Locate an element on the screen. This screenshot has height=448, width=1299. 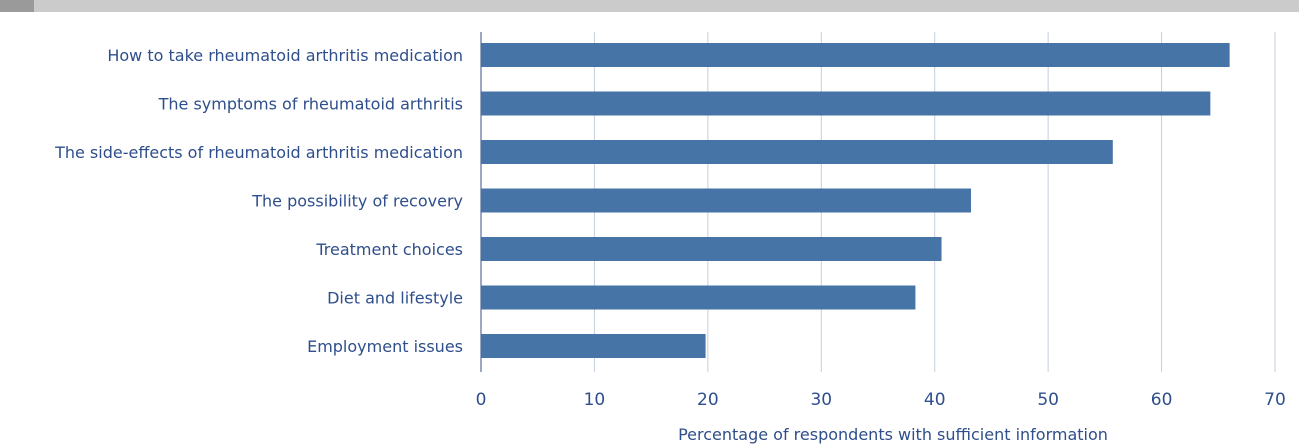
top-banner-accent is located at coordinates (17, 6).